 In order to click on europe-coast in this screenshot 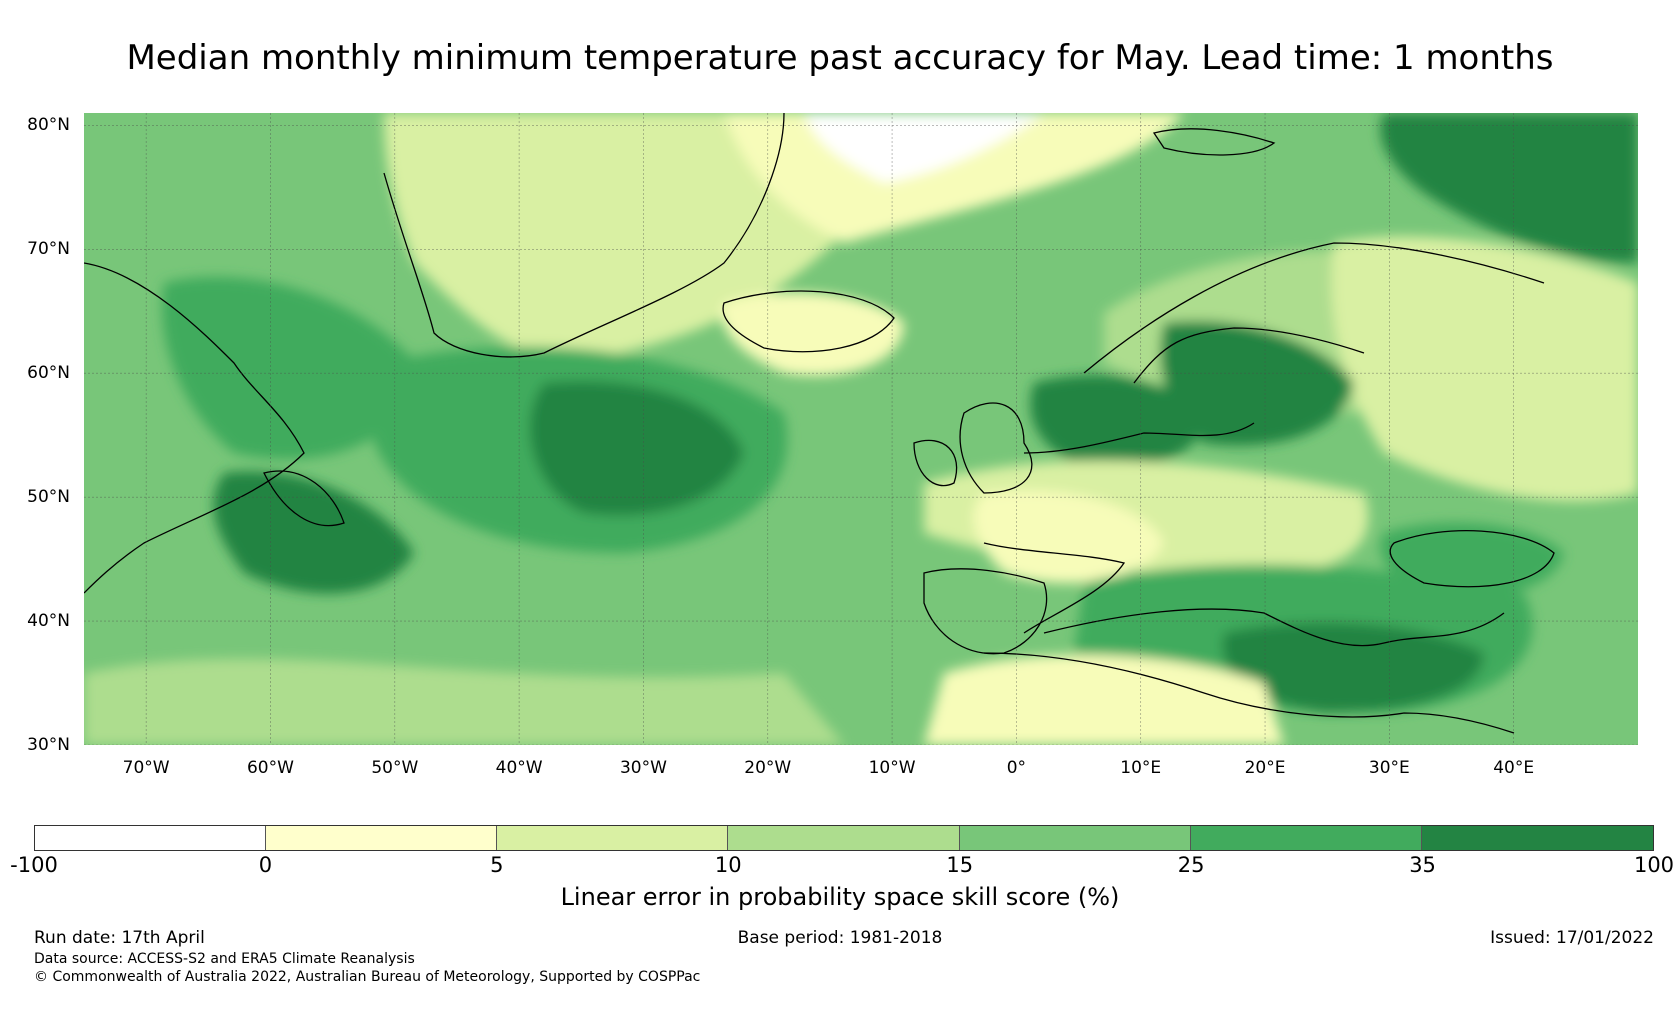, I will do `click(1119, 528)`.